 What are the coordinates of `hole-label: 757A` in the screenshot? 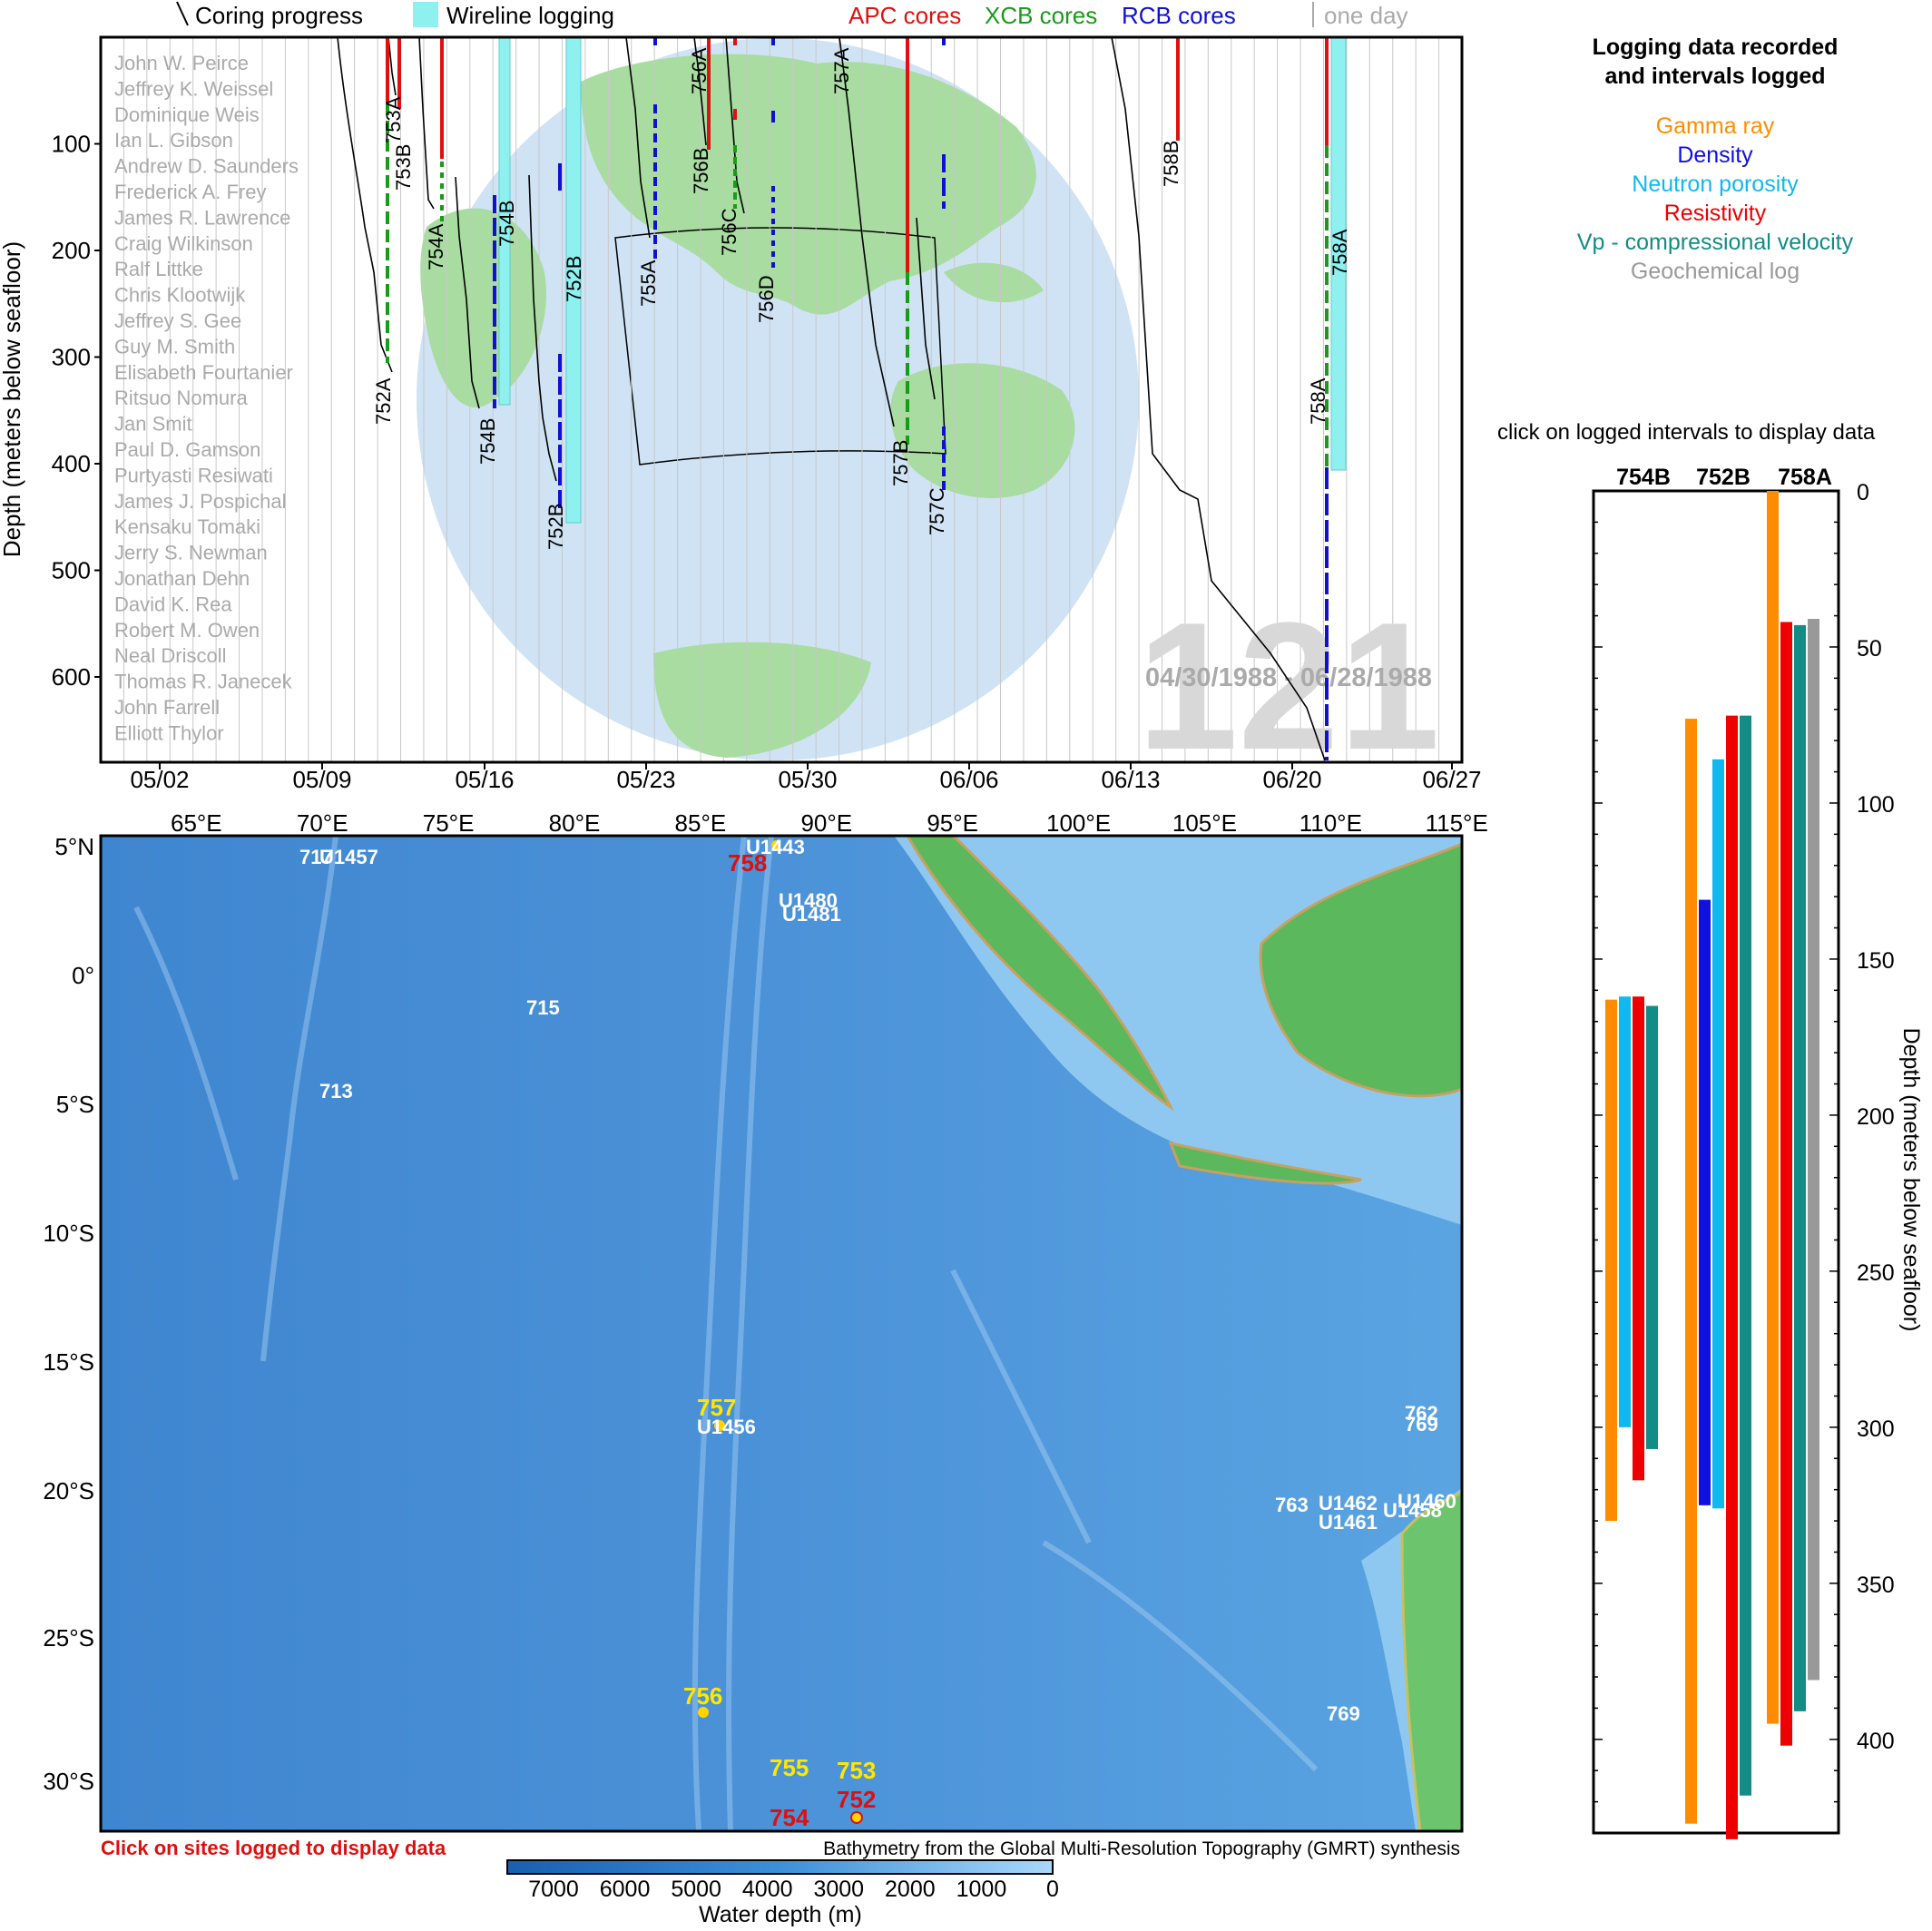 It's located at (841, 70).